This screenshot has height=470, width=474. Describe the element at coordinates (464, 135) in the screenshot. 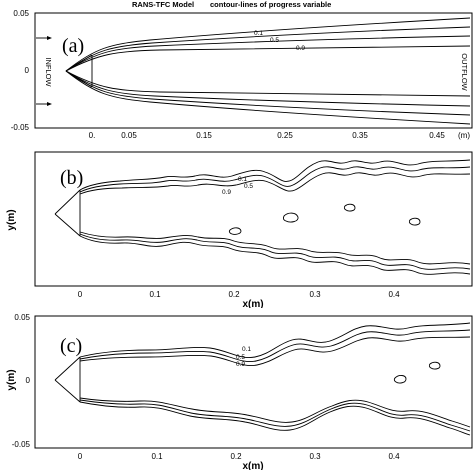

I see `x-unit: (m)` at that location.